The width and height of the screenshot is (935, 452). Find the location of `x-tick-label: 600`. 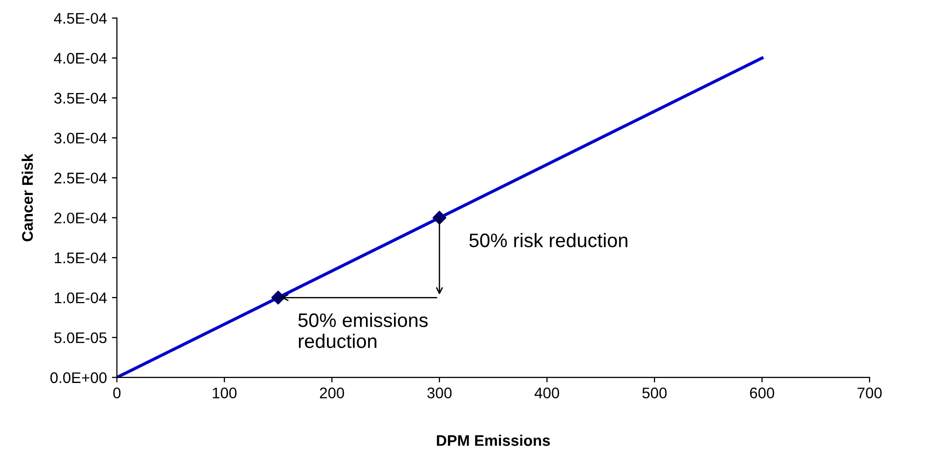

x-tick-label: 600 is located at coordinates (762, 393).